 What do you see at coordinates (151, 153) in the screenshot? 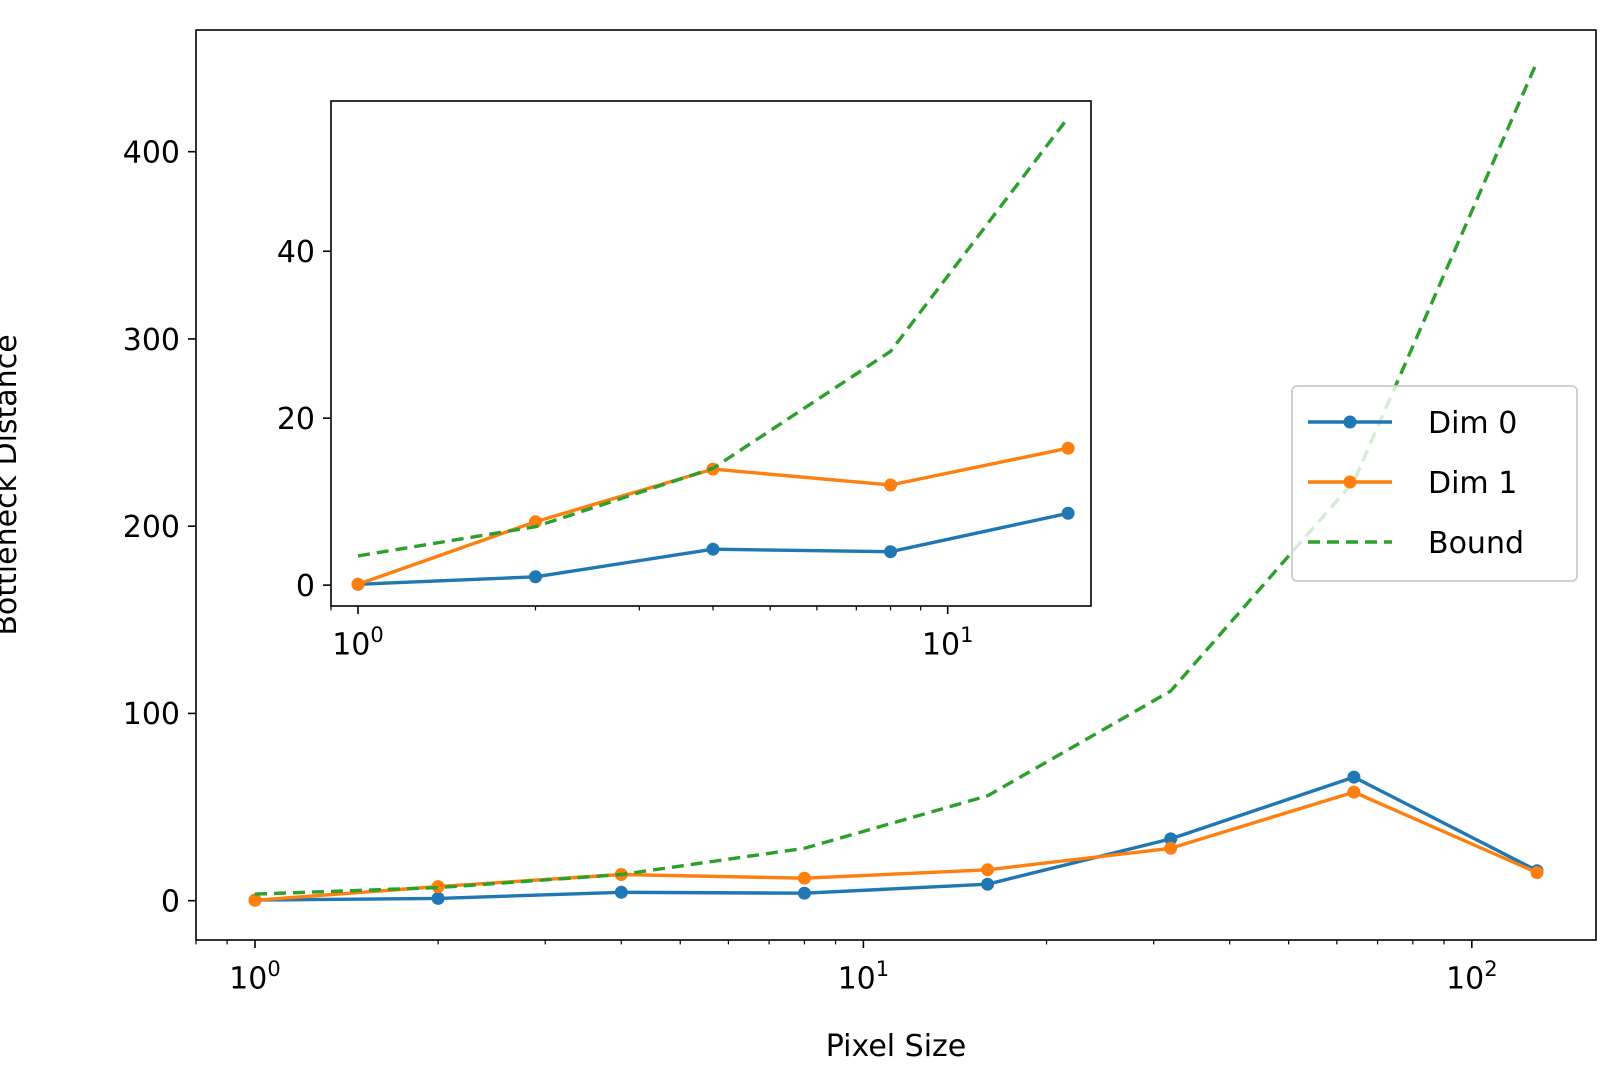
I see `main-y-tick-label: 400` at bounding box center [151, 153].